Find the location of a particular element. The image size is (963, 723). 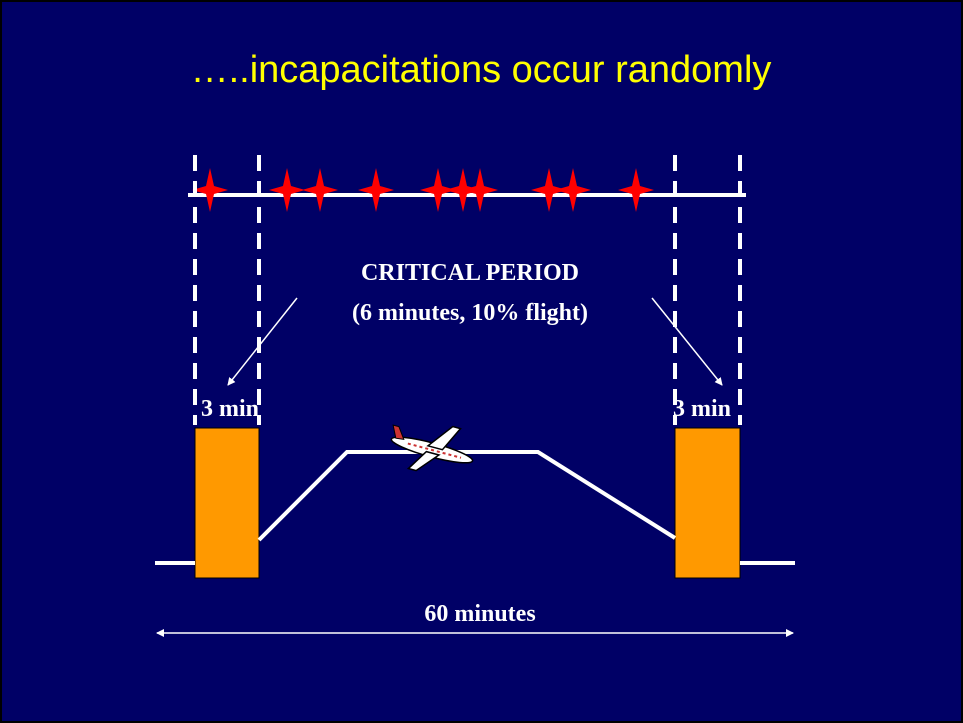

critical-detail: (6 minutes, 10% flight) is located at coordinates (470, 313).